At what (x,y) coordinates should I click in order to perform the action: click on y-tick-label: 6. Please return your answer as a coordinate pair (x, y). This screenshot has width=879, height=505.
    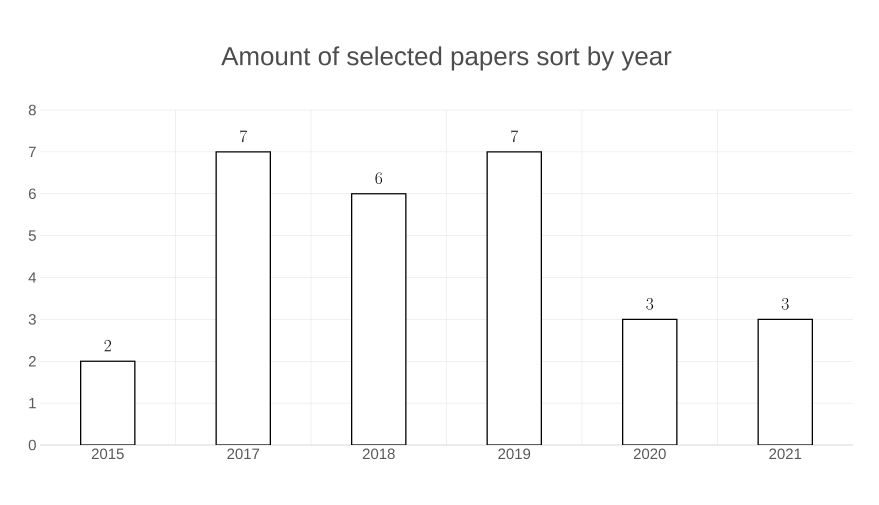
    Looking at the image, I should click on (32, 194).